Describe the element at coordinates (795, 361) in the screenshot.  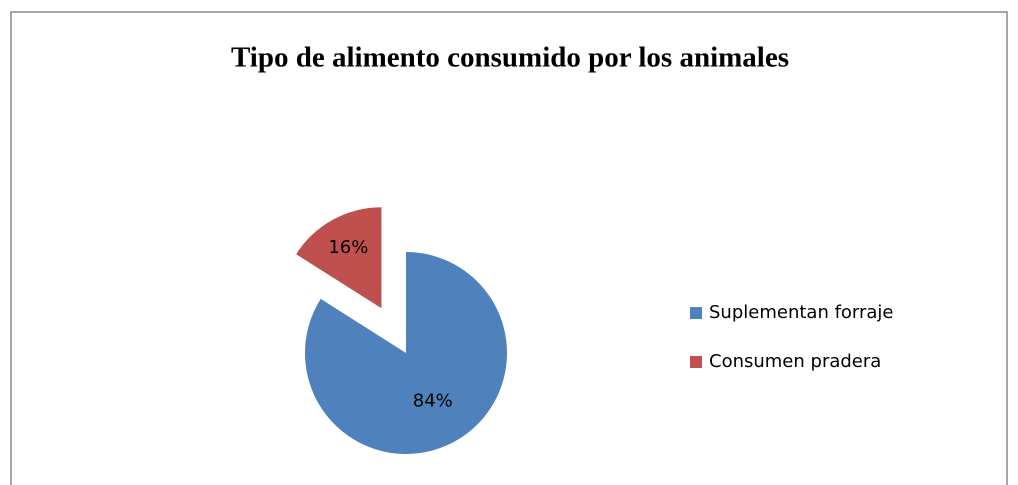
I see `legend-label: Consumen pradera` at that location.